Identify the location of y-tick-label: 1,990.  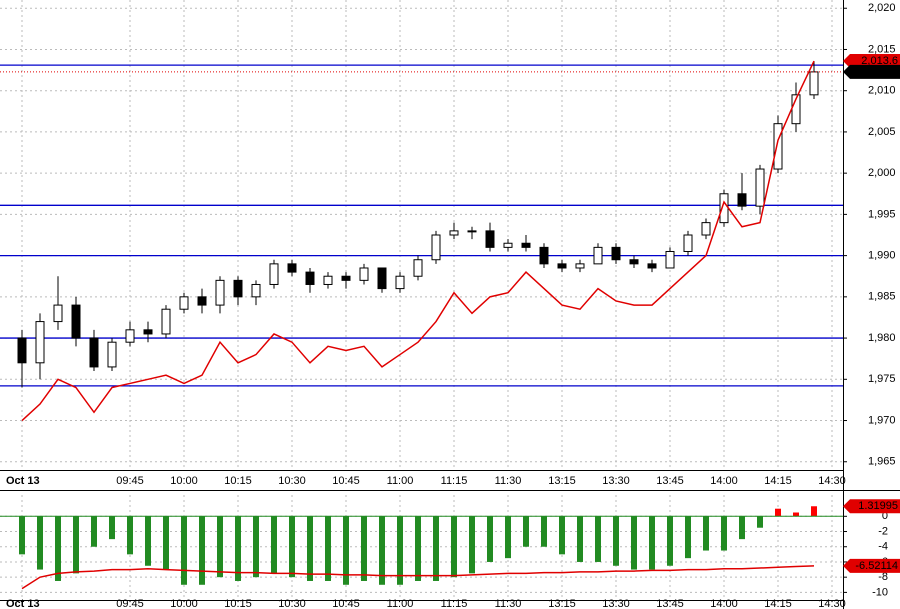
(882, 256).